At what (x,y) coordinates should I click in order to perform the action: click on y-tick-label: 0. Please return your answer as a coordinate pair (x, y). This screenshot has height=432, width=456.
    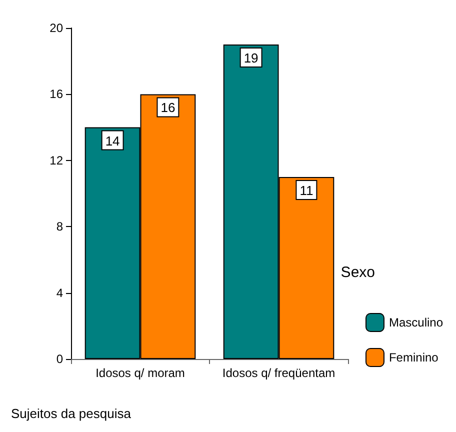
    Looking at the image, I should click on (60, 359).